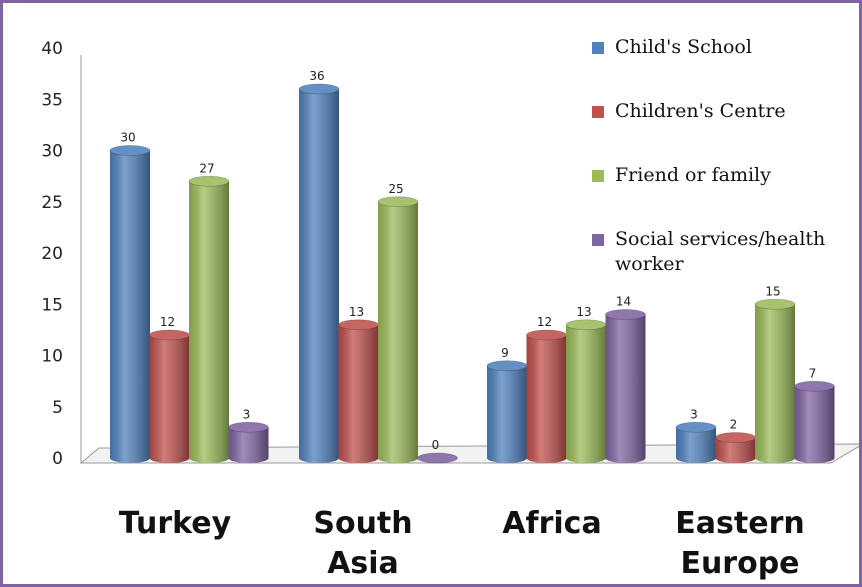 This screenshot has width=862, height=587. What do you see at coordinates (52, 152) in the screenshot?
I see `y-tick-label: 30` at bounding box center [52, 152].